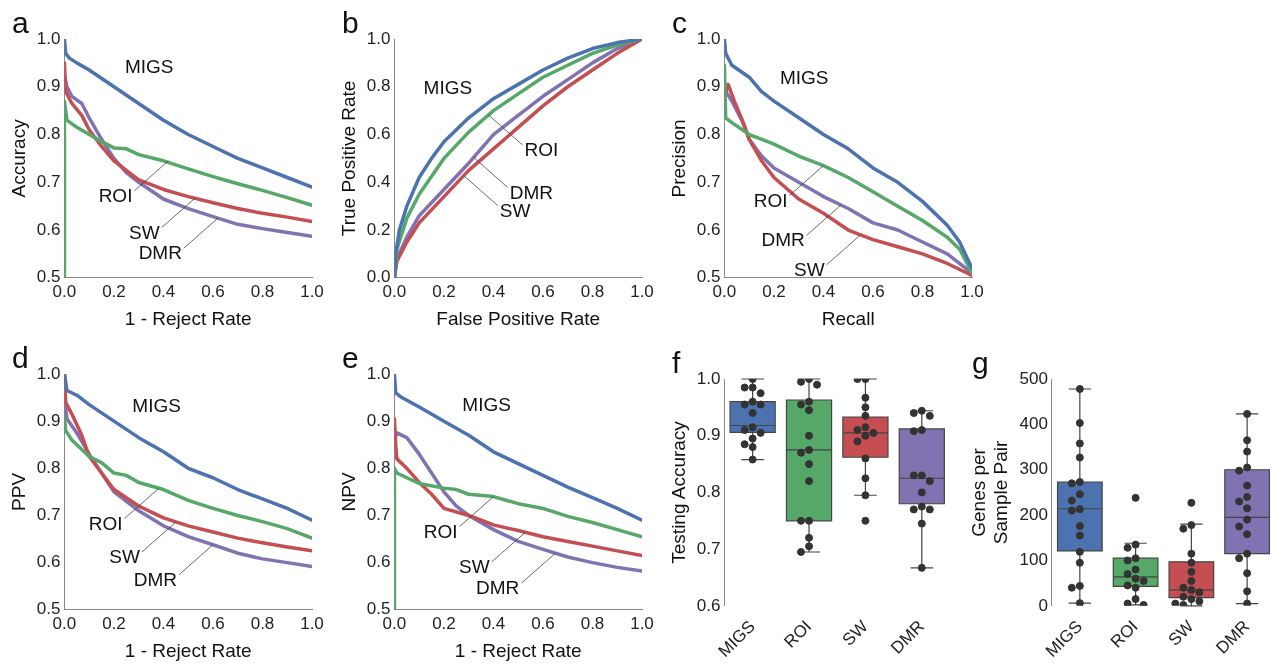 This screenshot has width=1285, height=667. What do you see at coordinates (676, 363) in the screenshot?
I see `chart-title: f` at bounding box center [676, 363].